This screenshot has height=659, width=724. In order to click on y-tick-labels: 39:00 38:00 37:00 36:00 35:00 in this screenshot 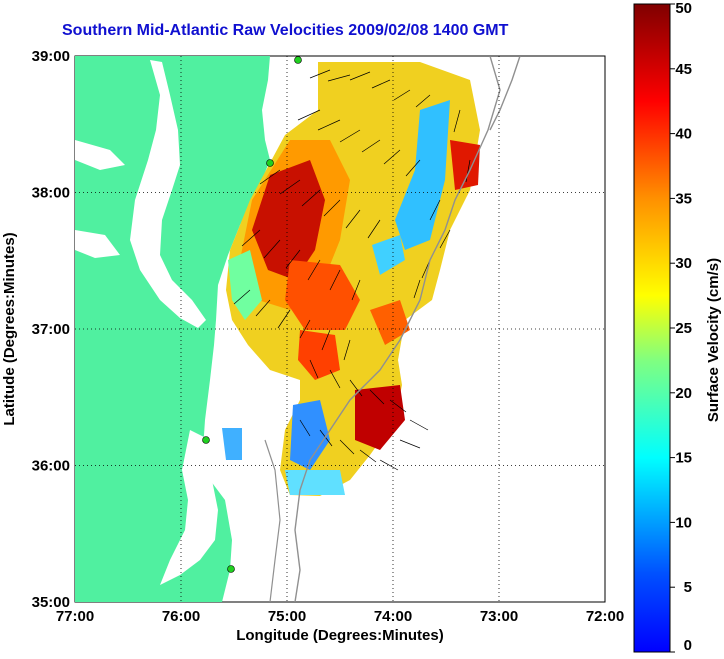, I will do `click(51, 329)`.